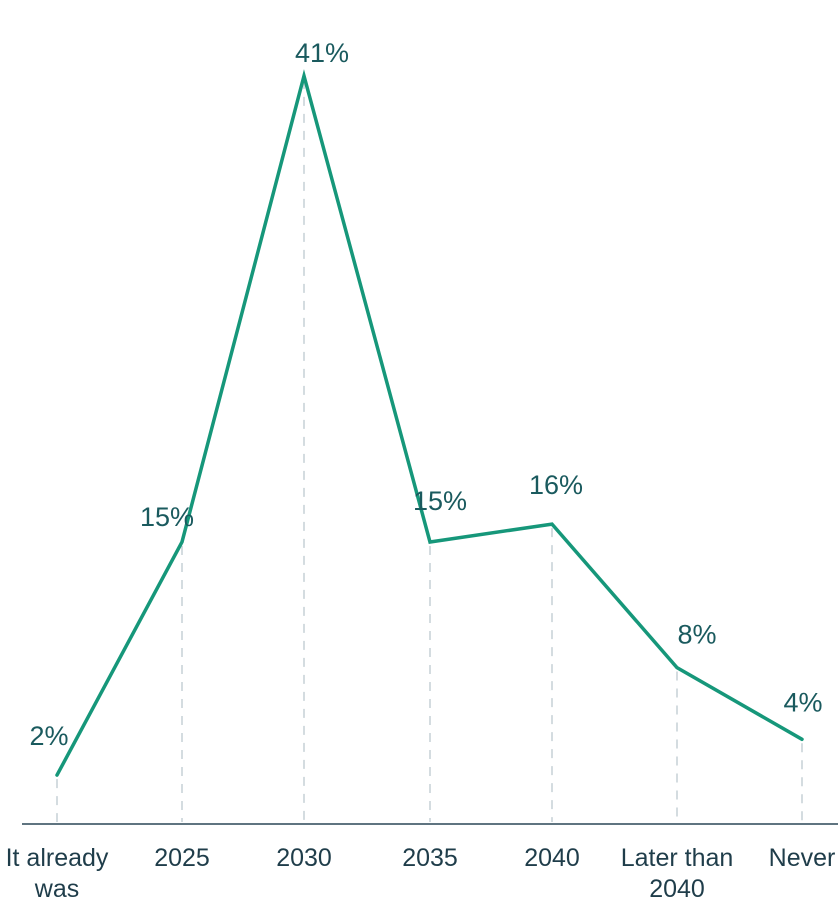 This screenshot has height=905, width=840. I want to click on x-tick-label: 2035, so click(430, 858).